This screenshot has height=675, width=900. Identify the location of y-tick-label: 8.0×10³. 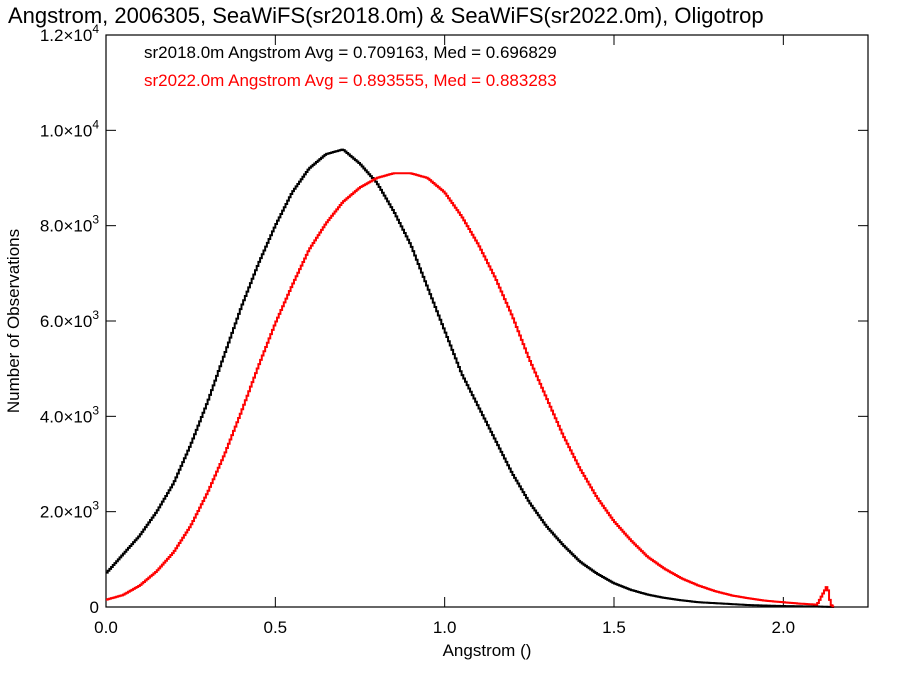
(69, 224).